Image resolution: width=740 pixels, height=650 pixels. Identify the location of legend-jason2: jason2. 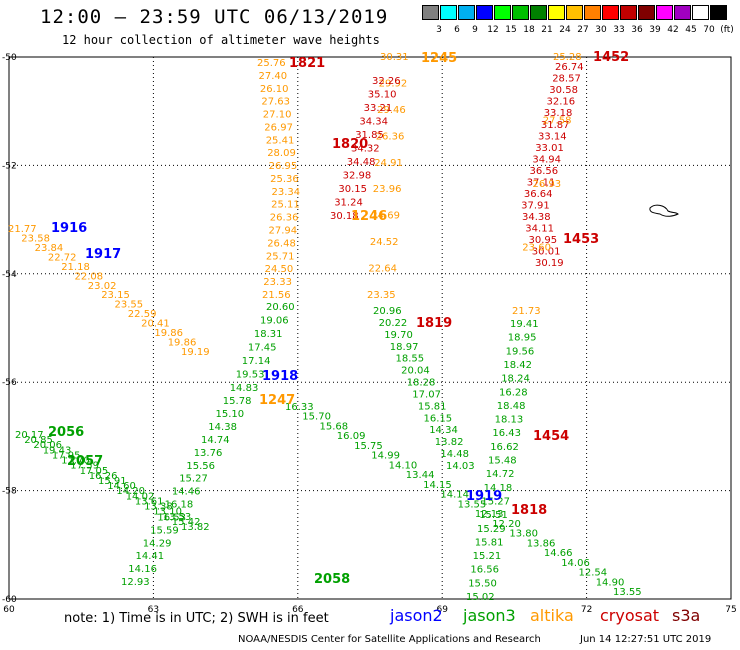
(416, 615).